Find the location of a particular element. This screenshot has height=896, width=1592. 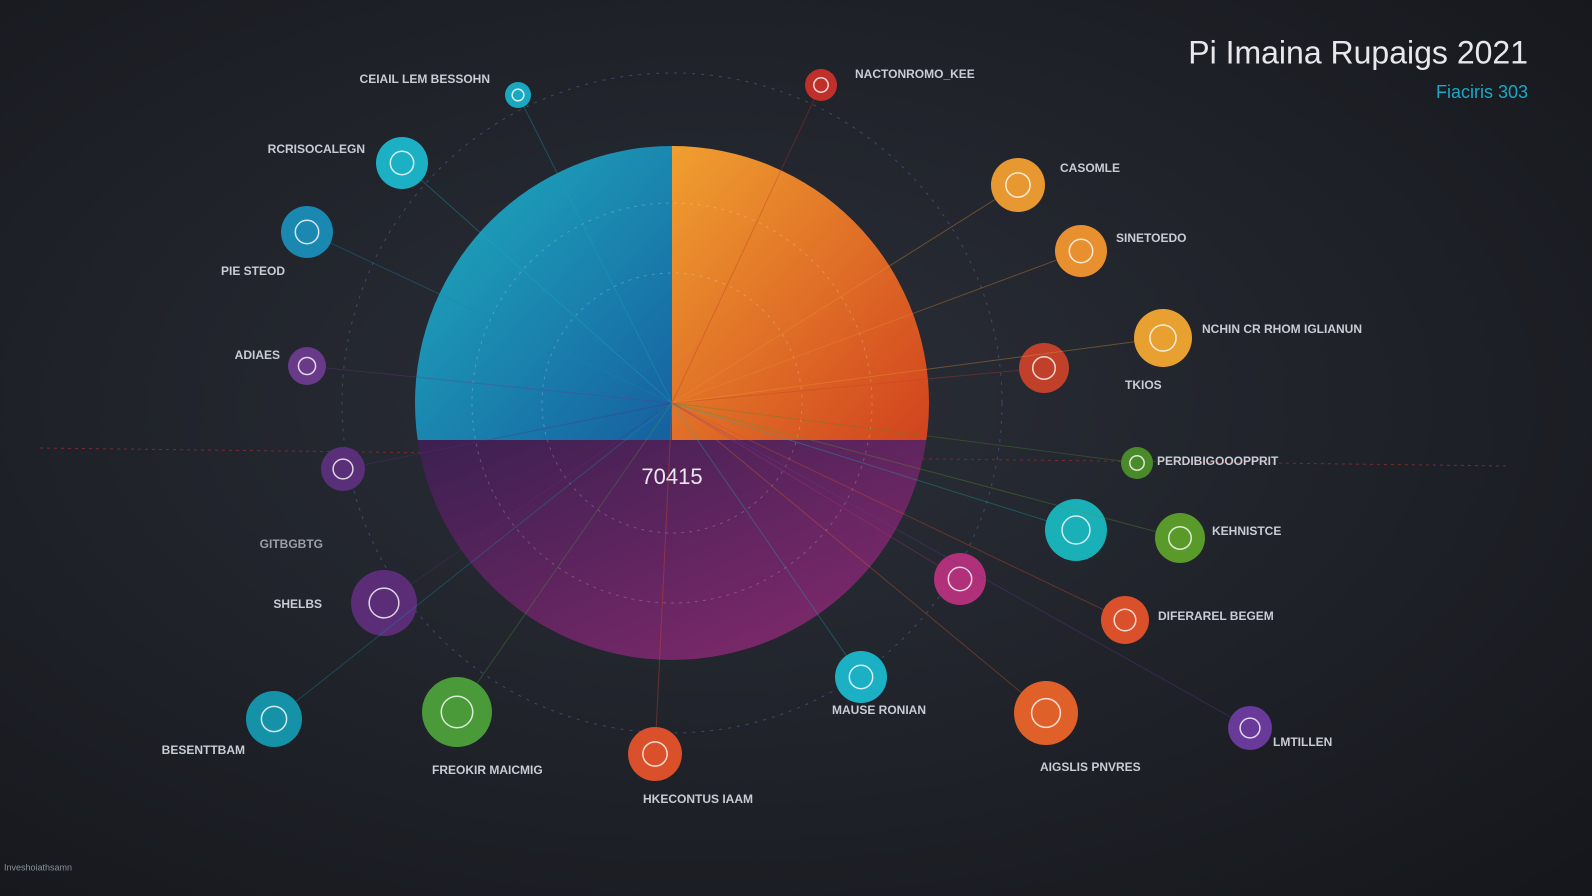

node-label: KEHNISTCE is located at coordinates (1246, 531).